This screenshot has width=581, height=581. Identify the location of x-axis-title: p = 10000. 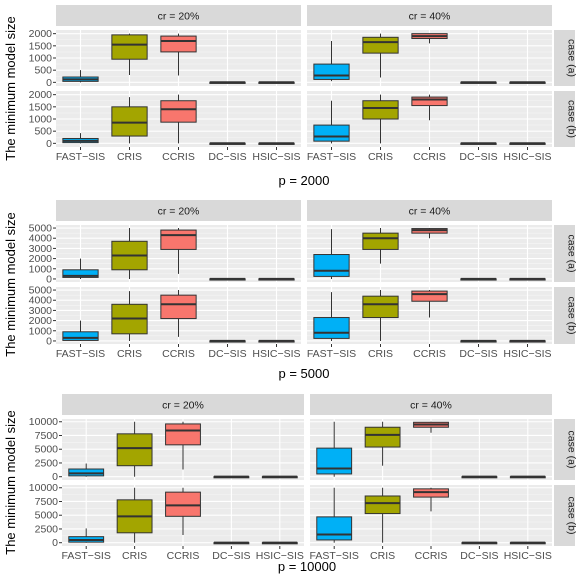
(307, 566).